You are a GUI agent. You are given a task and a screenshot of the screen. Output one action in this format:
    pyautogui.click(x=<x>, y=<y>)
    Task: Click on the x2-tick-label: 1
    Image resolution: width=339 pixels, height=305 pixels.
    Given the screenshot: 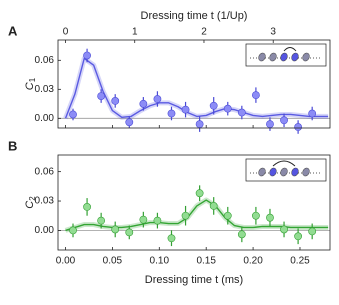 What is the action you would take?
    pyautogui.click(x=135, y=32)
    